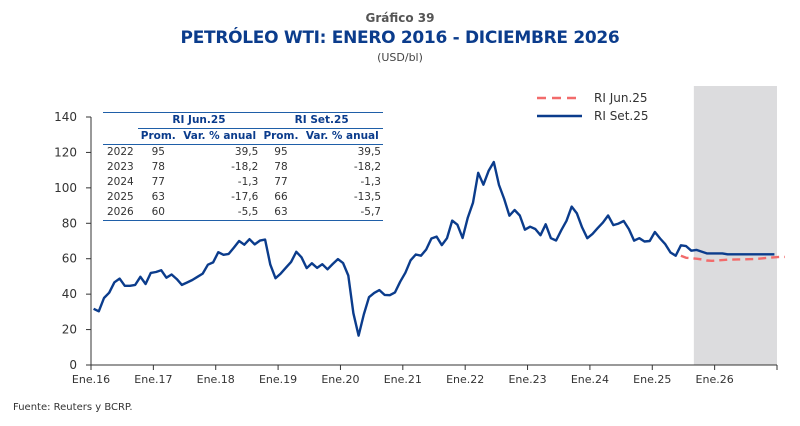 The height and width of the screenshot is (426, 800). Describe the element at coordinates (367, 167) in the screenshot. I see `cell-set-var: -18,2` at that location.